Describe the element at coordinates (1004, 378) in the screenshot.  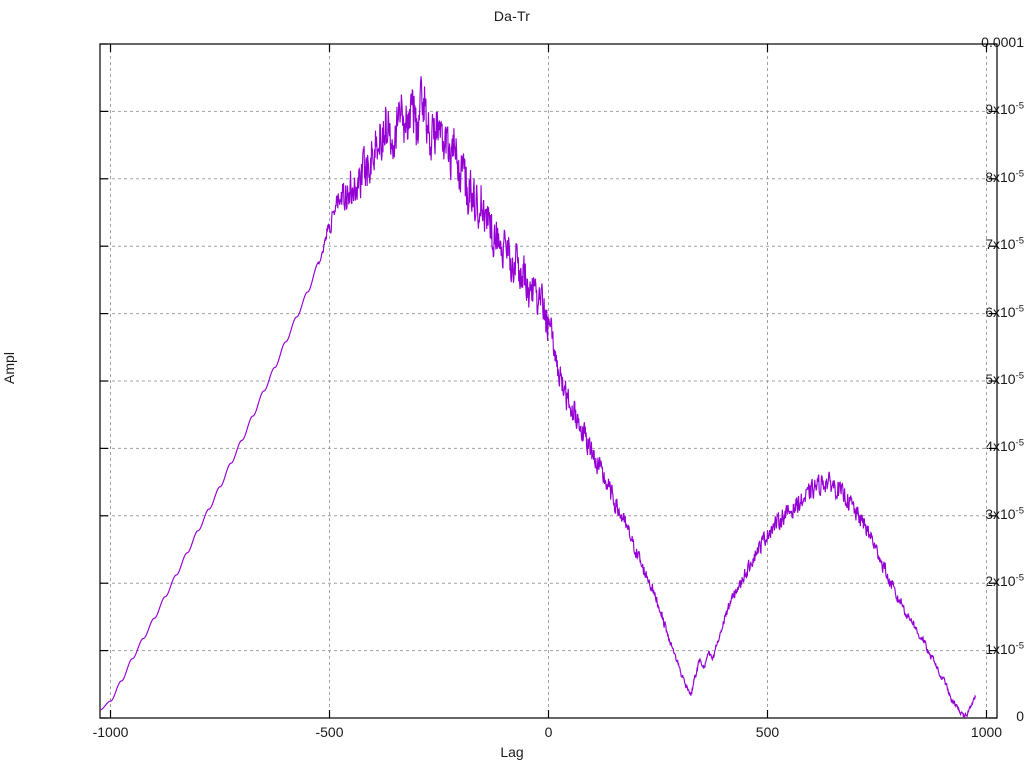
I see `y-tick-label: 5x10⁻⁵` at that location.